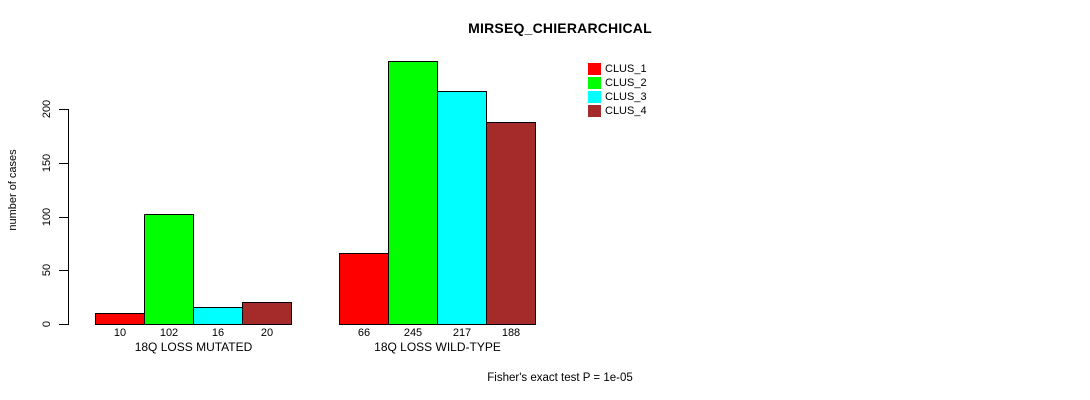 The image size is (1090, 400). I want to click on y-axis-title: number of cases, so click(13, 190).